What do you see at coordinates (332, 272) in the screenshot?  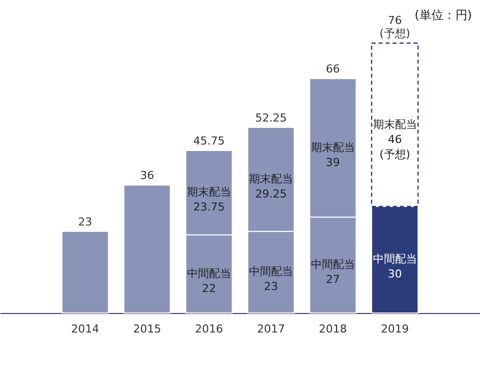 I see `data-label: 中間配当 27` at bounding box center [332, 272].